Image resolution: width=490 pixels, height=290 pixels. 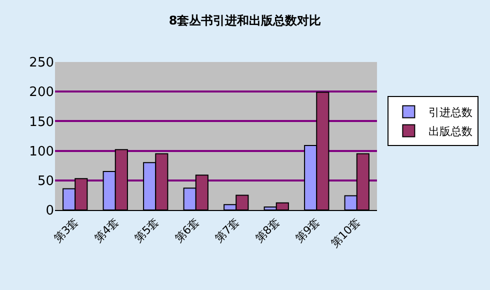 I want to click on y-tick-label: 100, so click(x=41, y=152).